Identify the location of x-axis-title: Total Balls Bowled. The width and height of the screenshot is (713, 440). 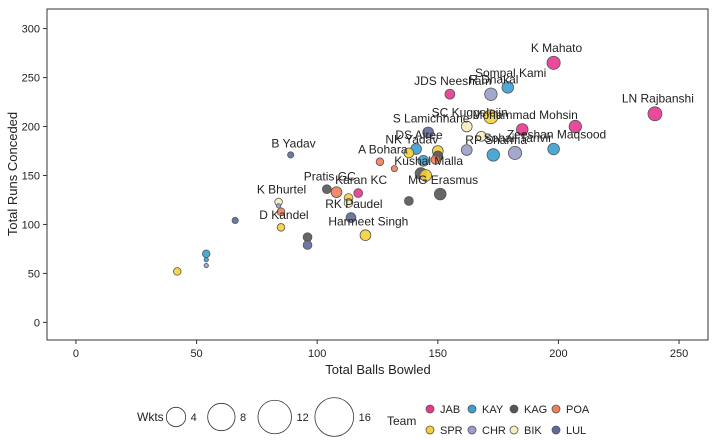
(378, 369).